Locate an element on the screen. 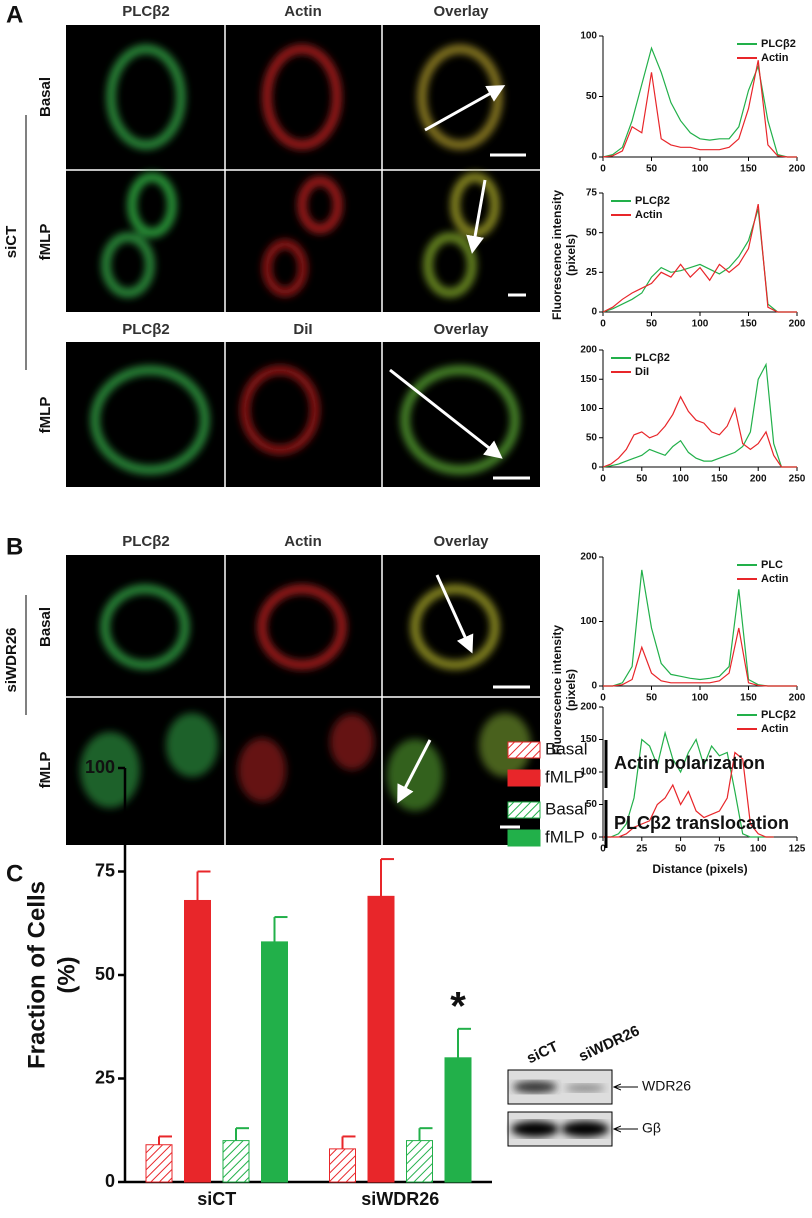 The width and height of the screenshot is (812, 1218). x-tick-label: 25 is located at coordinates (642, 849).